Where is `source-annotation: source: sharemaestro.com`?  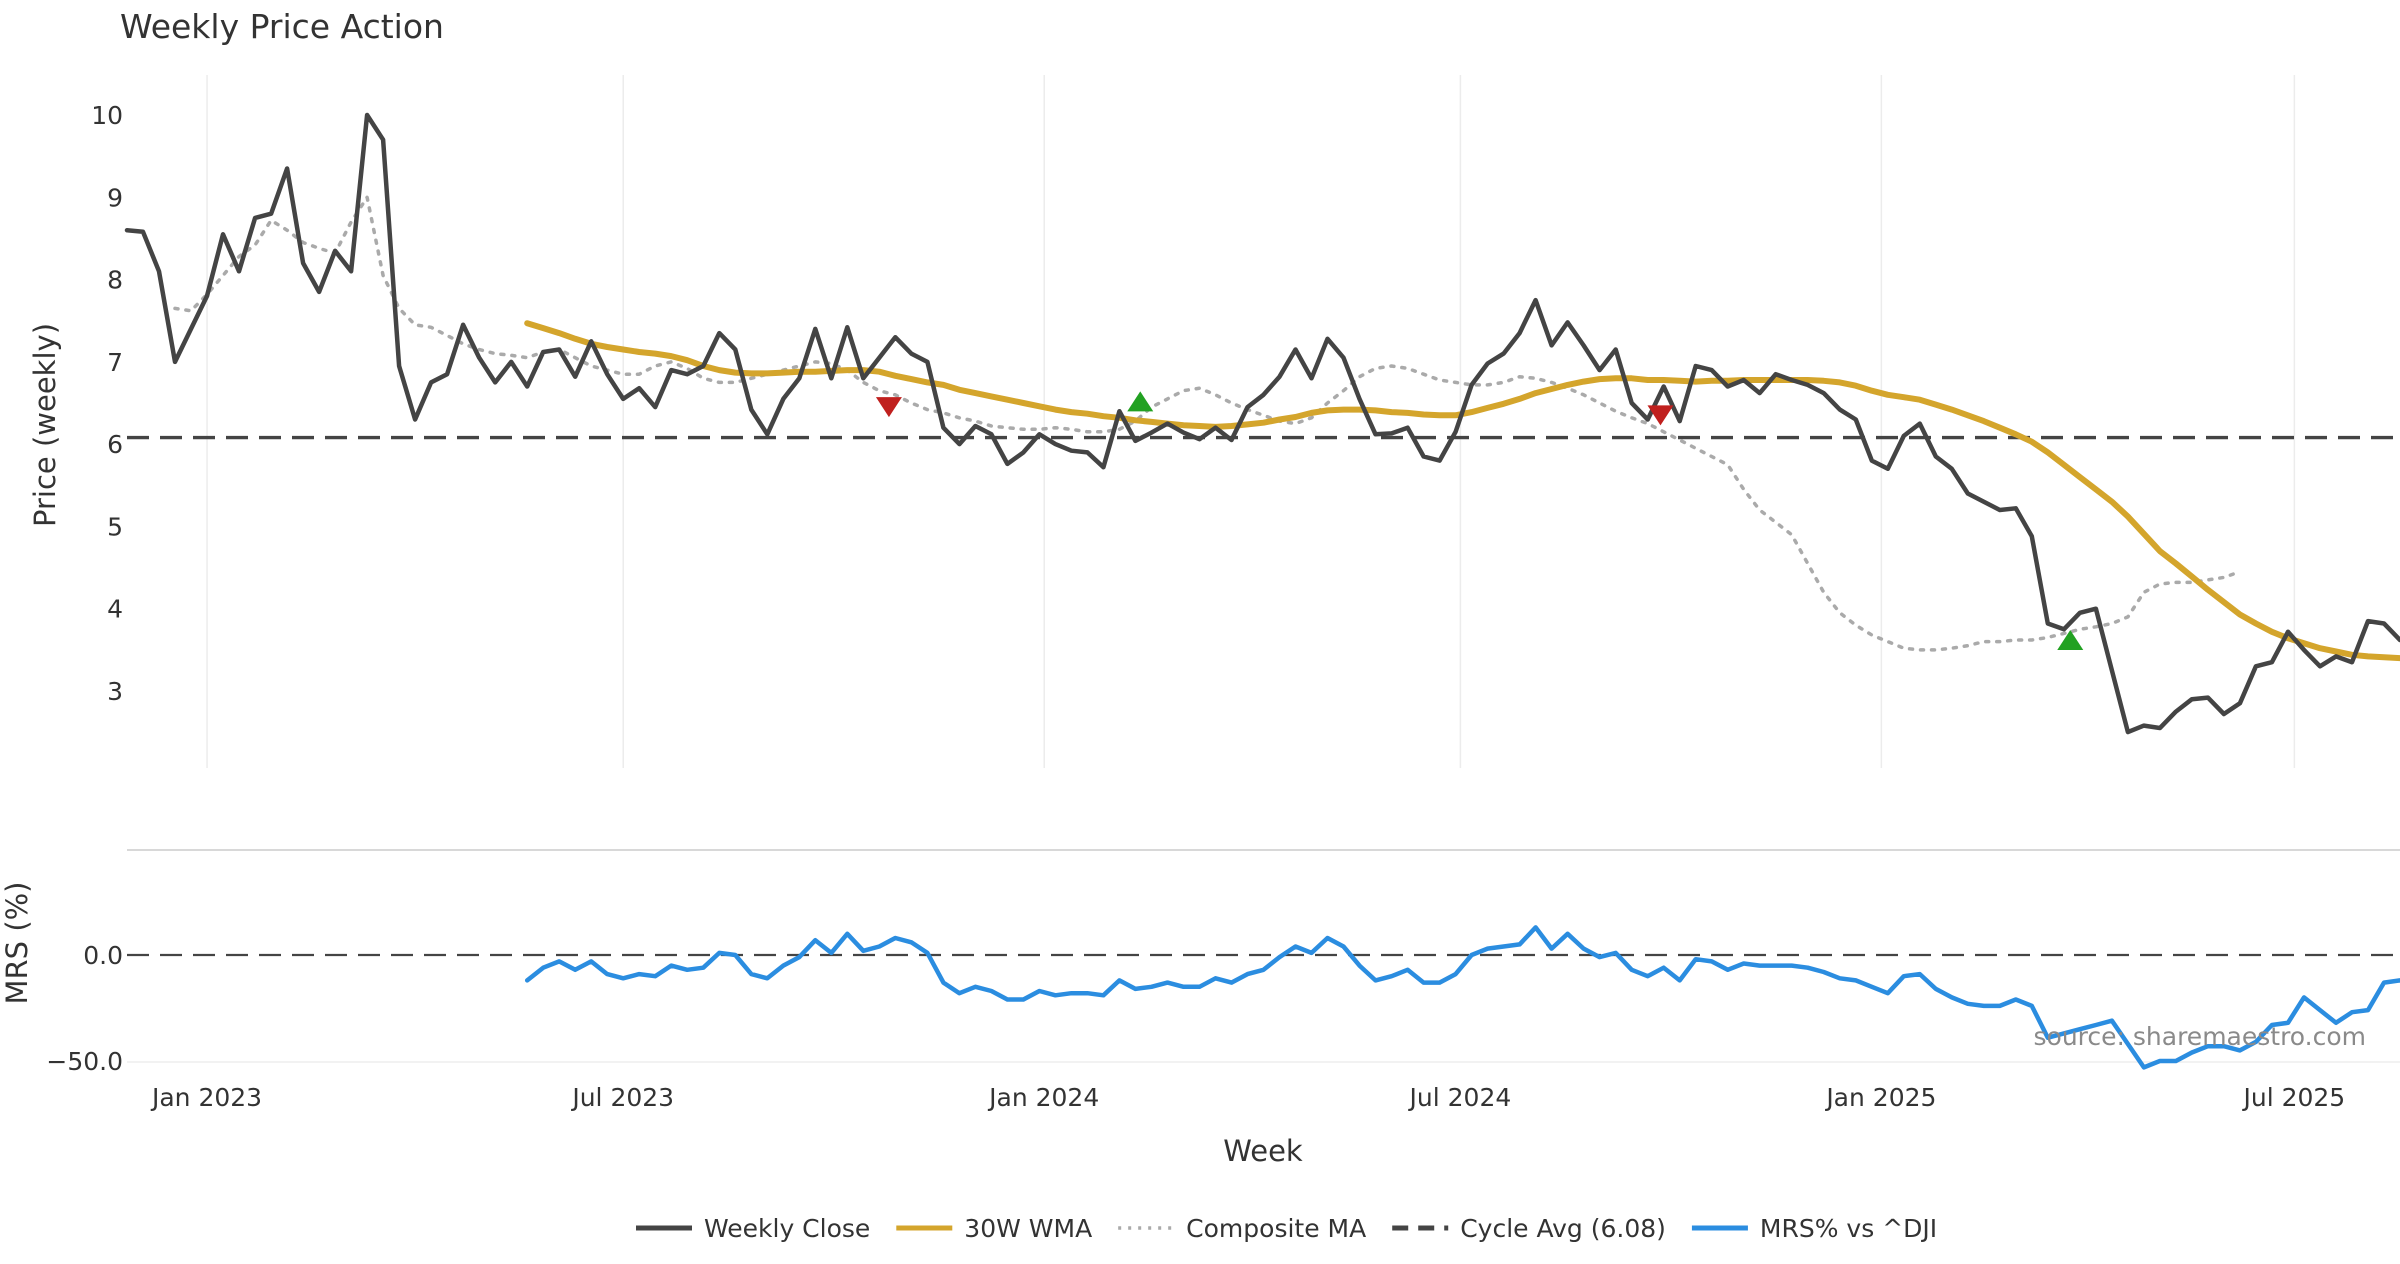
source-annotation: source: sharemaestro.com is located at coordinates (2200, 1036).